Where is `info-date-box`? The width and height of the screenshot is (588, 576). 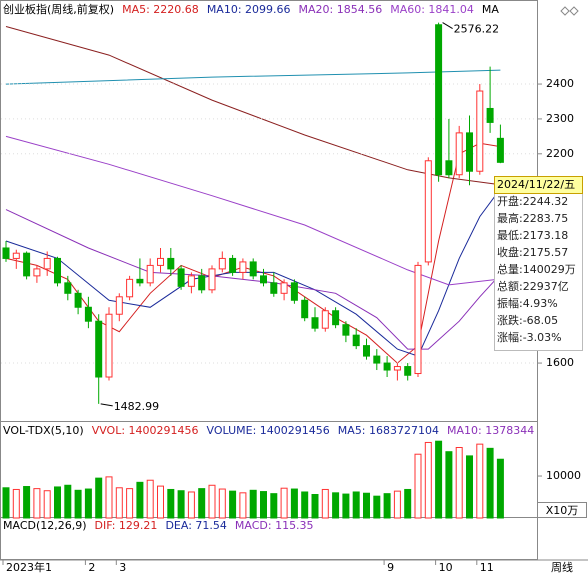
info-date-box is located at coordinates (538, 185).